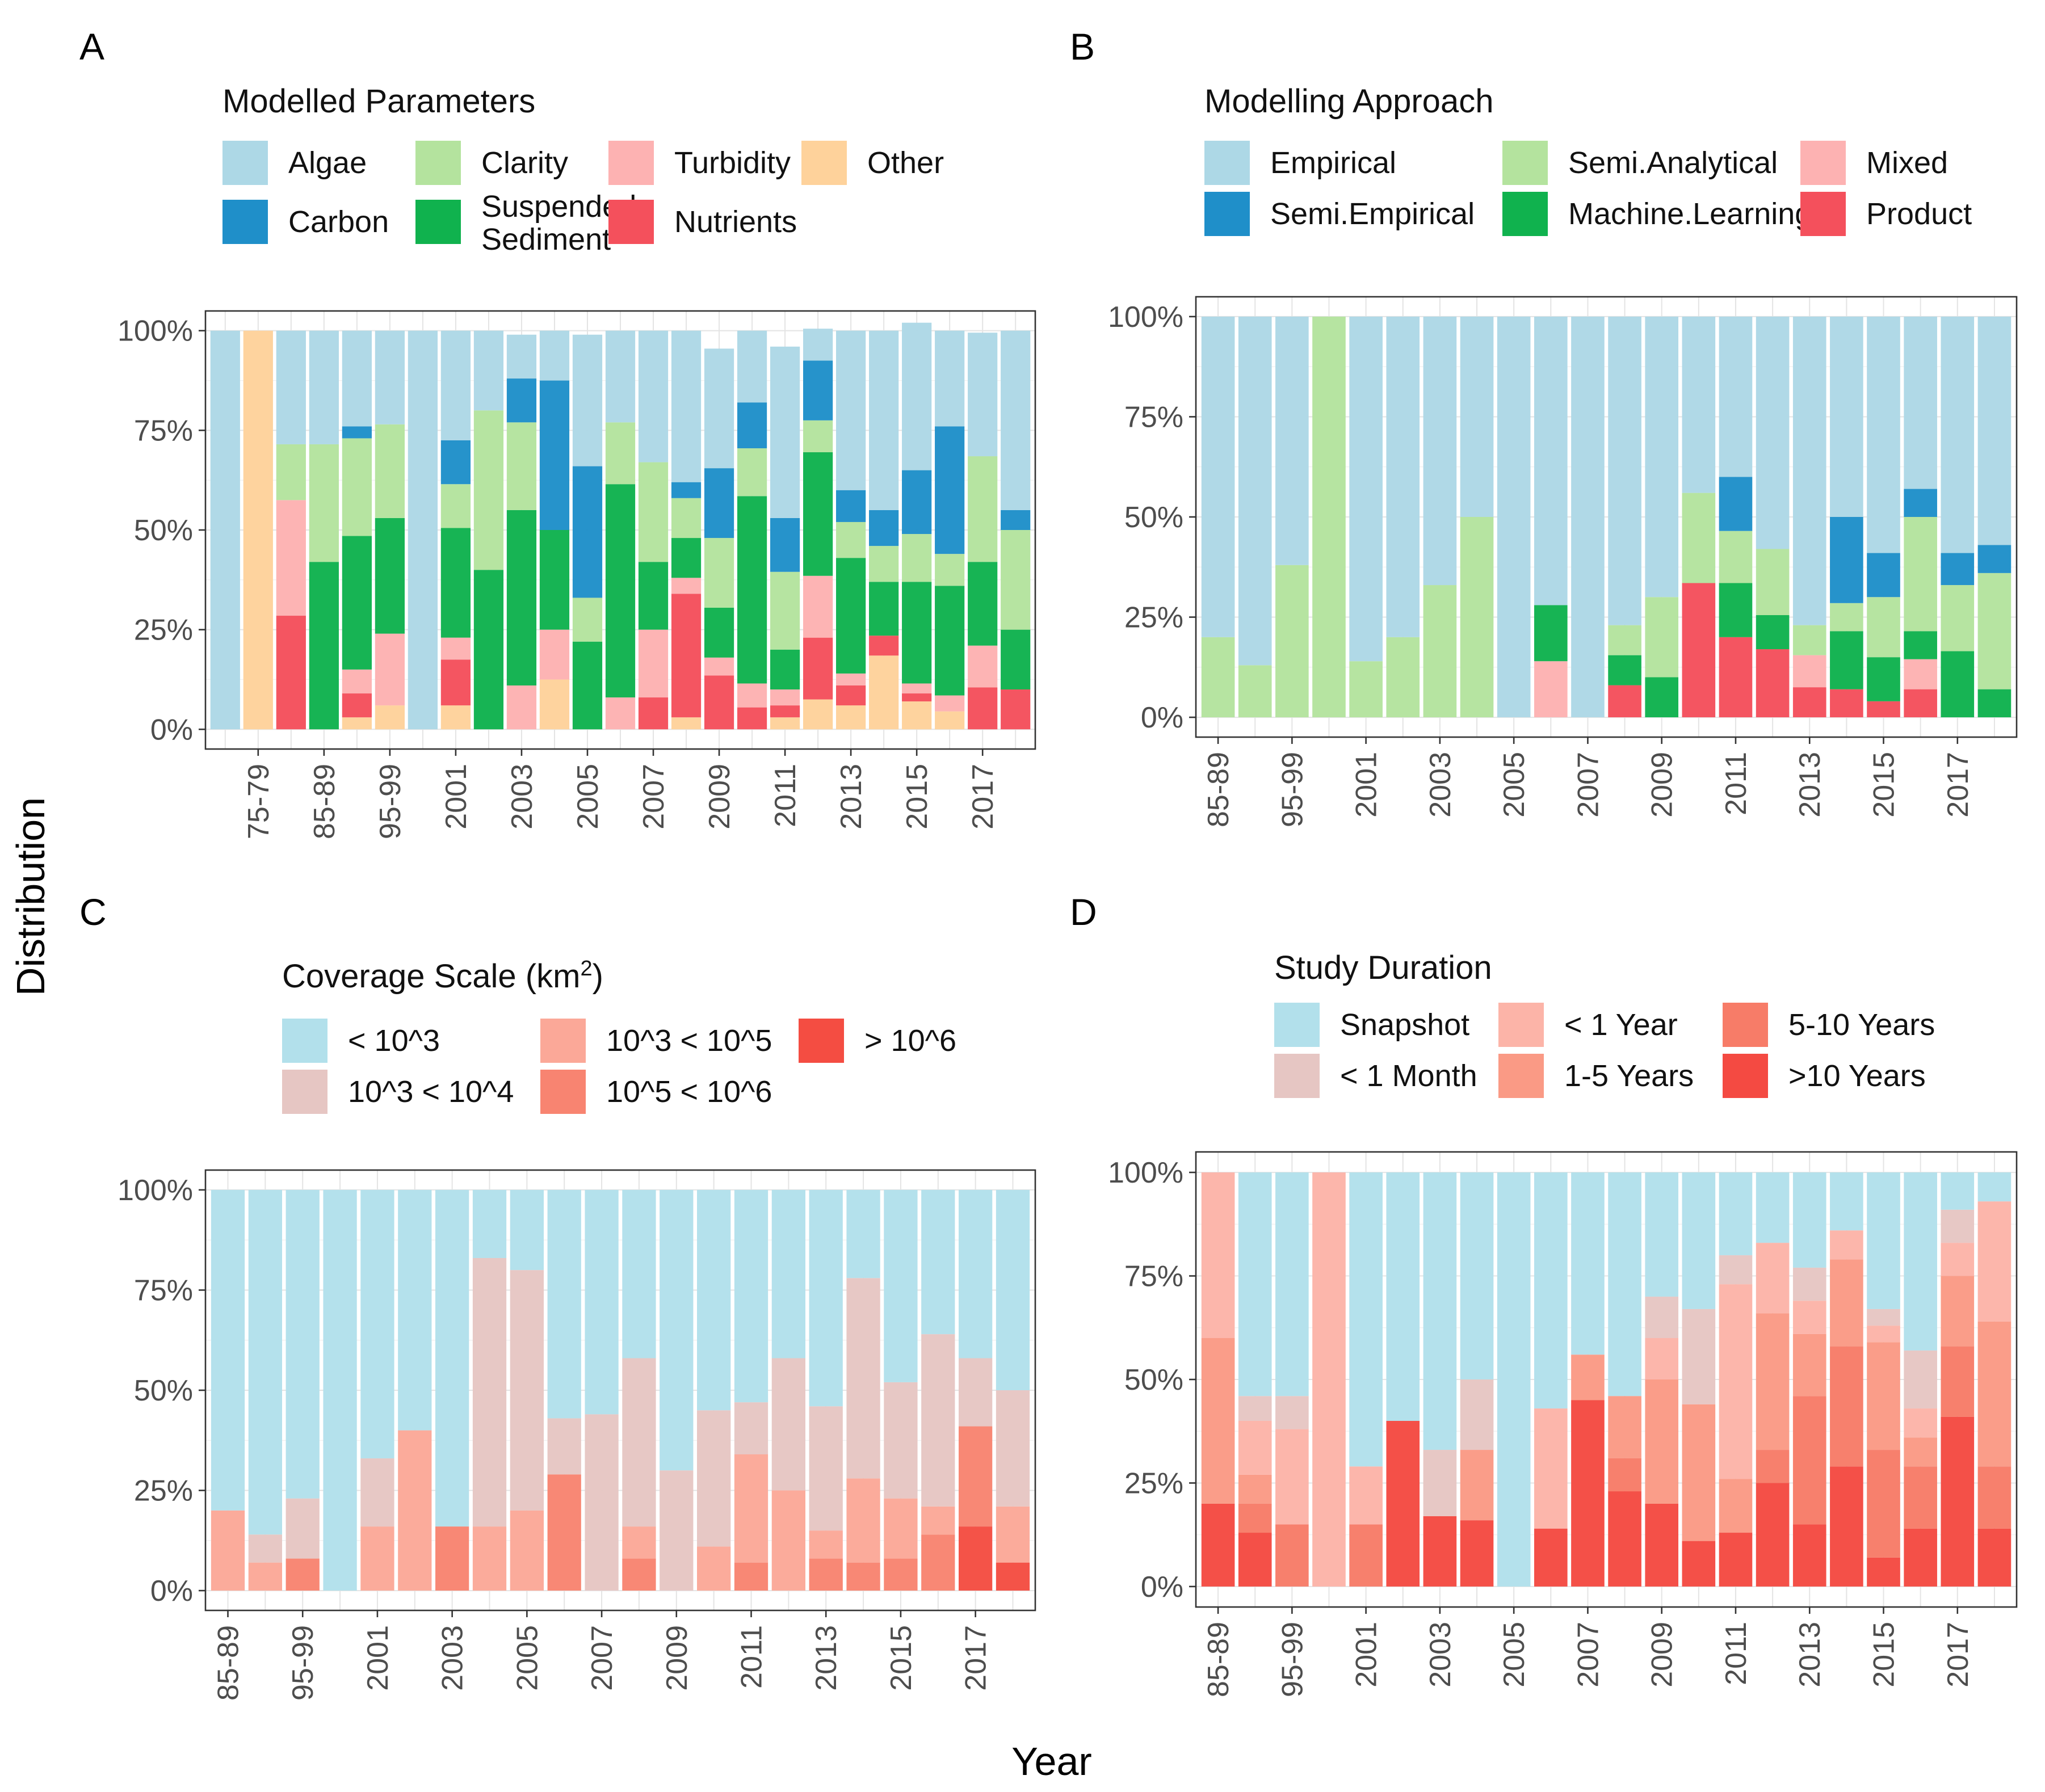 Image resolution: width=2045 pixels, height=1792 pixels. What do you see at coordinates (950, 379) in the screenshot?
I see `panel-a-bar-segment-2016-algae` at bounding box center [950, 379].